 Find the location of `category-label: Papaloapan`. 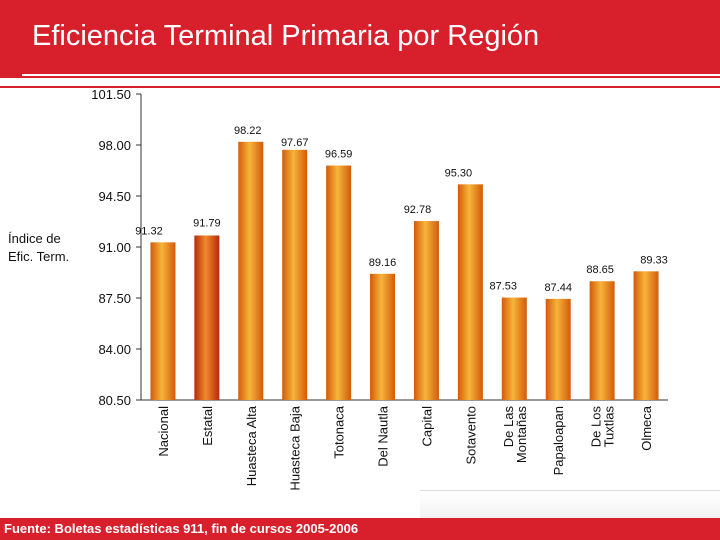

category-label: Papaloapan is located at coordinates (558, 440).